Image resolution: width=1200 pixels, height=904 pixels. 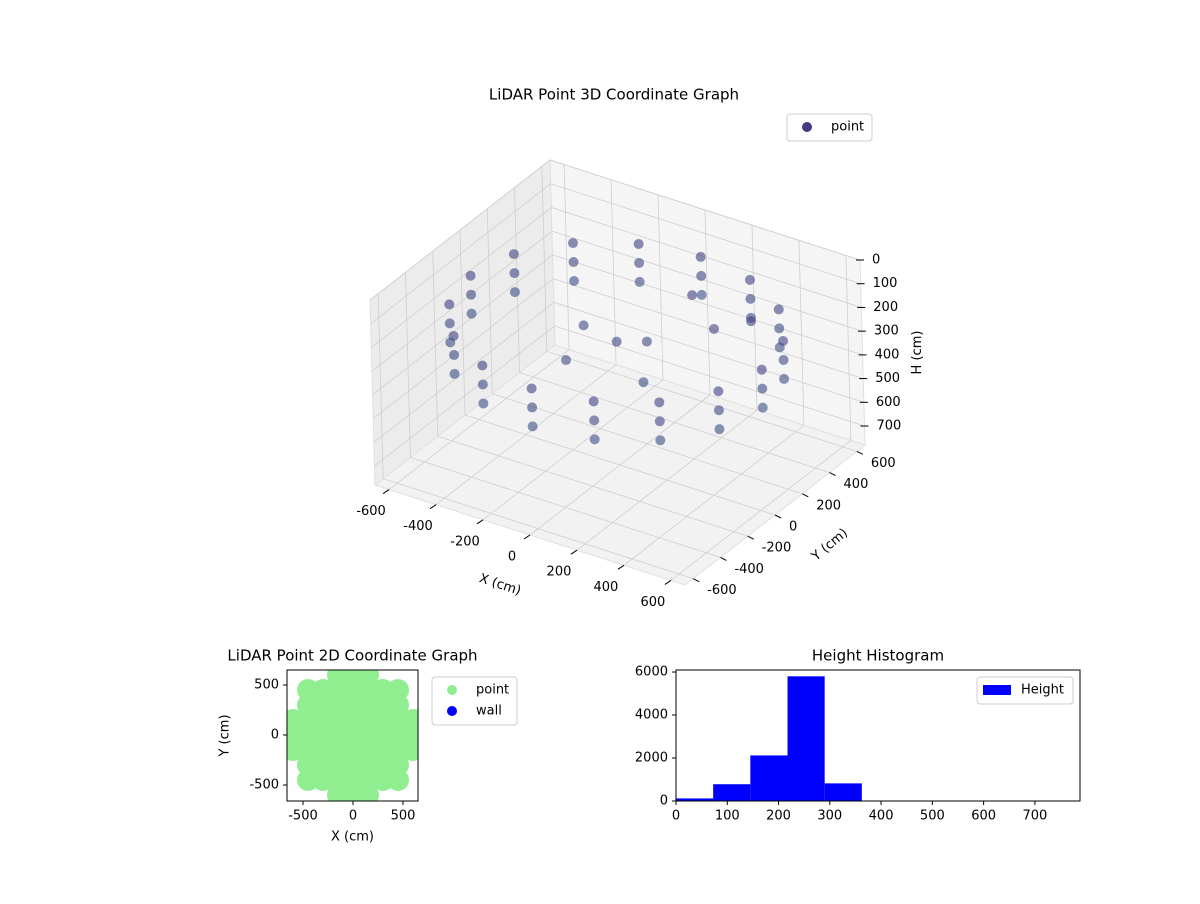 I want to click on z-tick-label: 100, so click(x=885, y=283).